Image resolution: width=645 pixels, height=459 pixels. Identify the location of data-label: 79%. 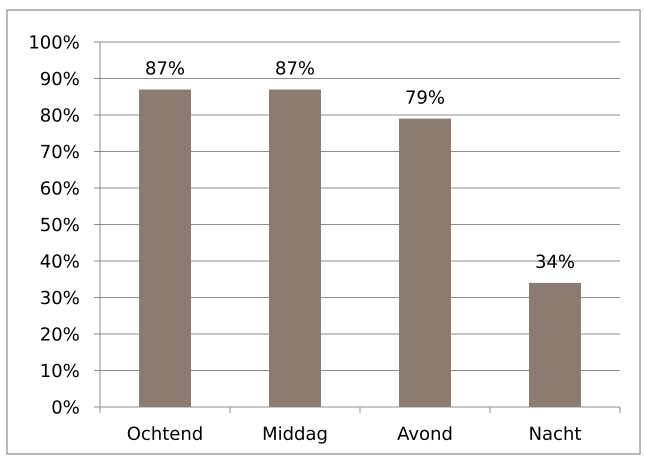
(425, 97).